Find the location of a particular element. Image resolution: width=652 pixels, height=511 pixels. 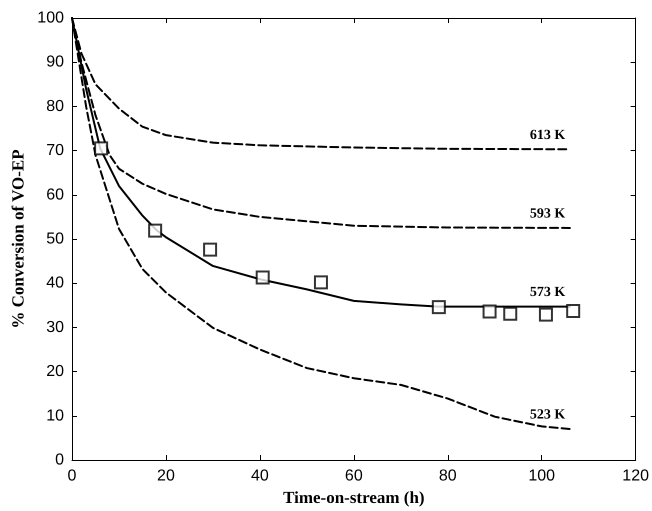

x-tick-label: 120 is located at coordinates (636, 476).